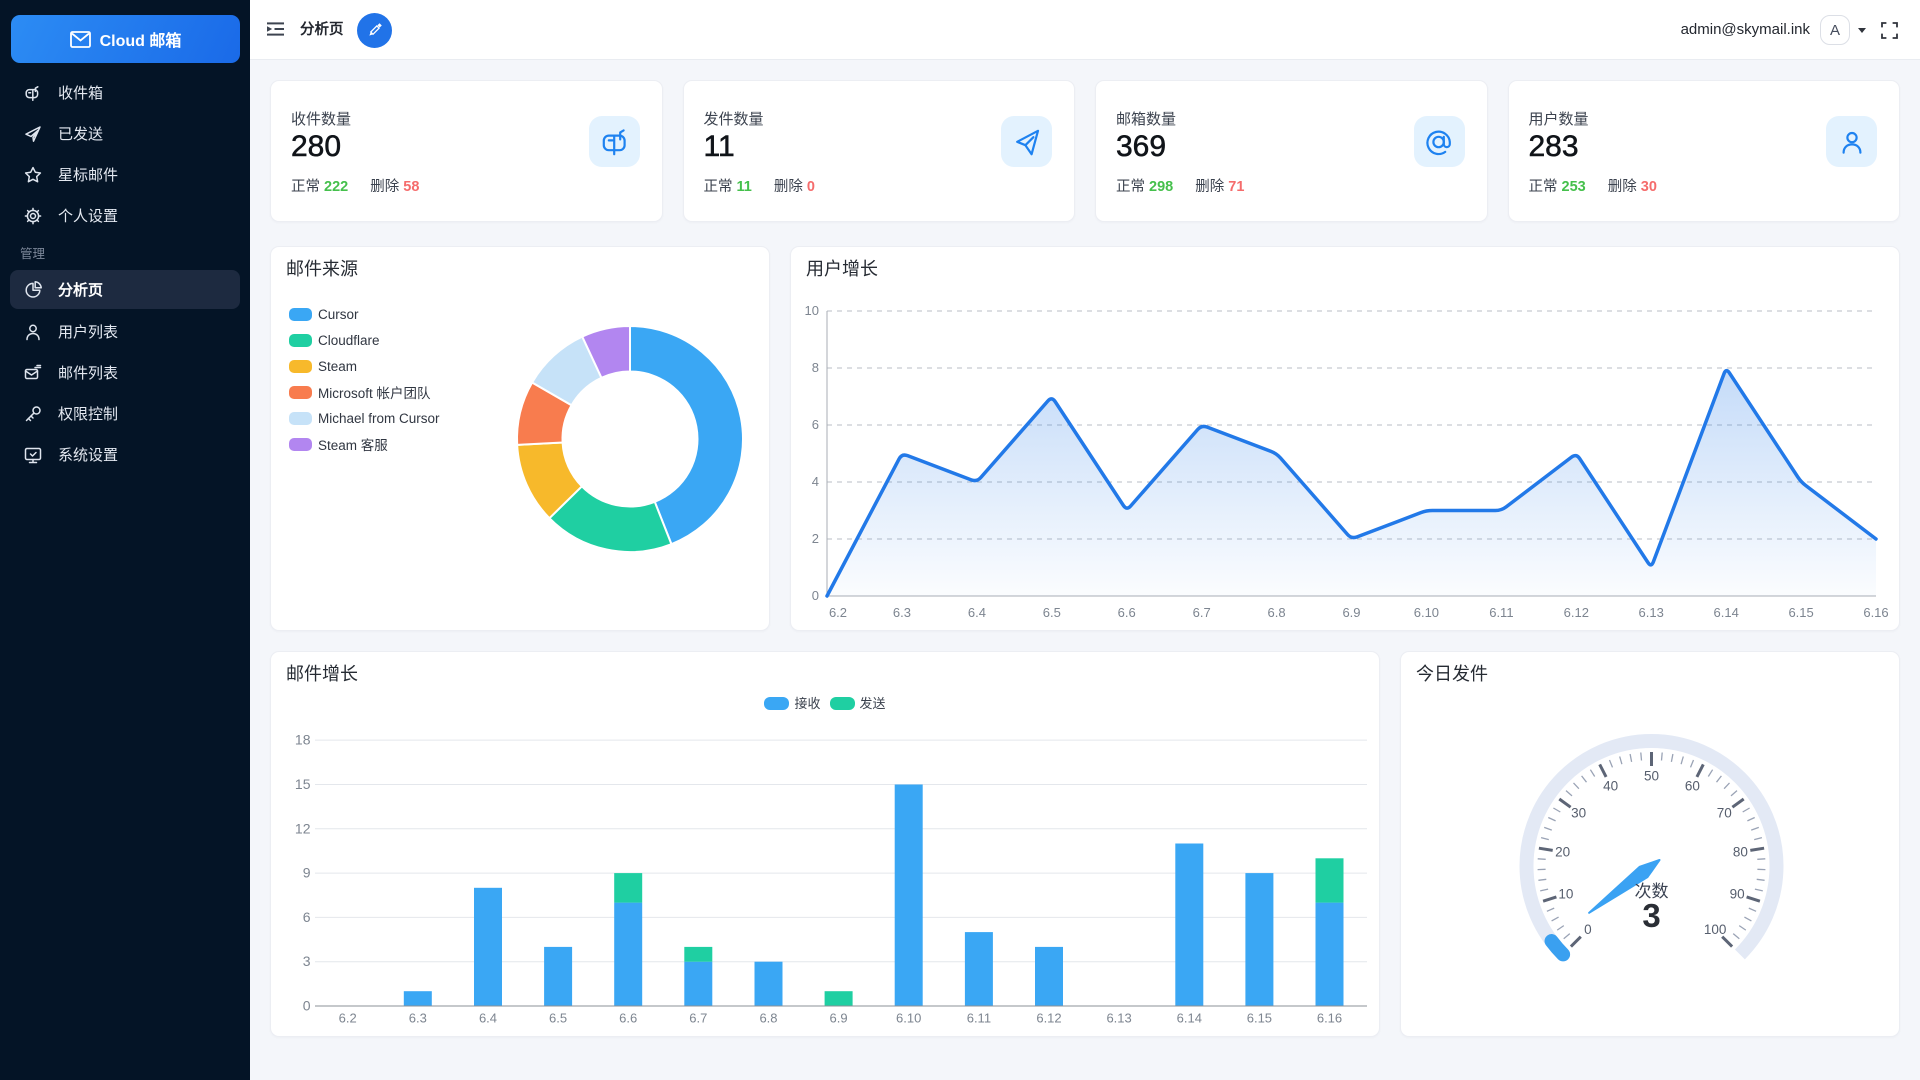  What do you see at coordinates (1692, 785) in the screenshot?
I see `svg-text: 60` at bounding box center [1692, 785].